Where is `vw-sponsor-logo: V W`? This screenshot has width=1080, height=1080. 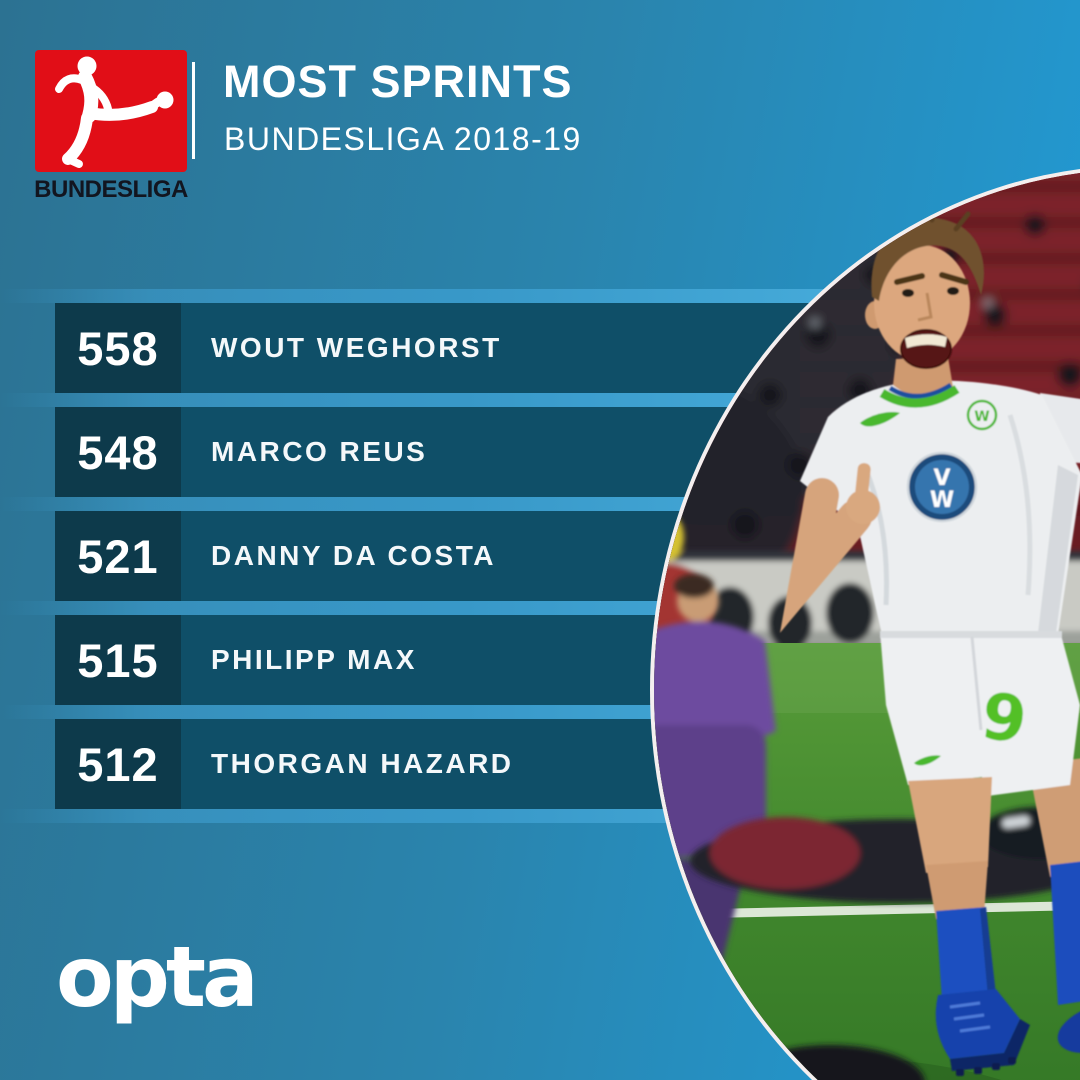
vw-sponsor-logo: V W is located at coordinates (942, 487).